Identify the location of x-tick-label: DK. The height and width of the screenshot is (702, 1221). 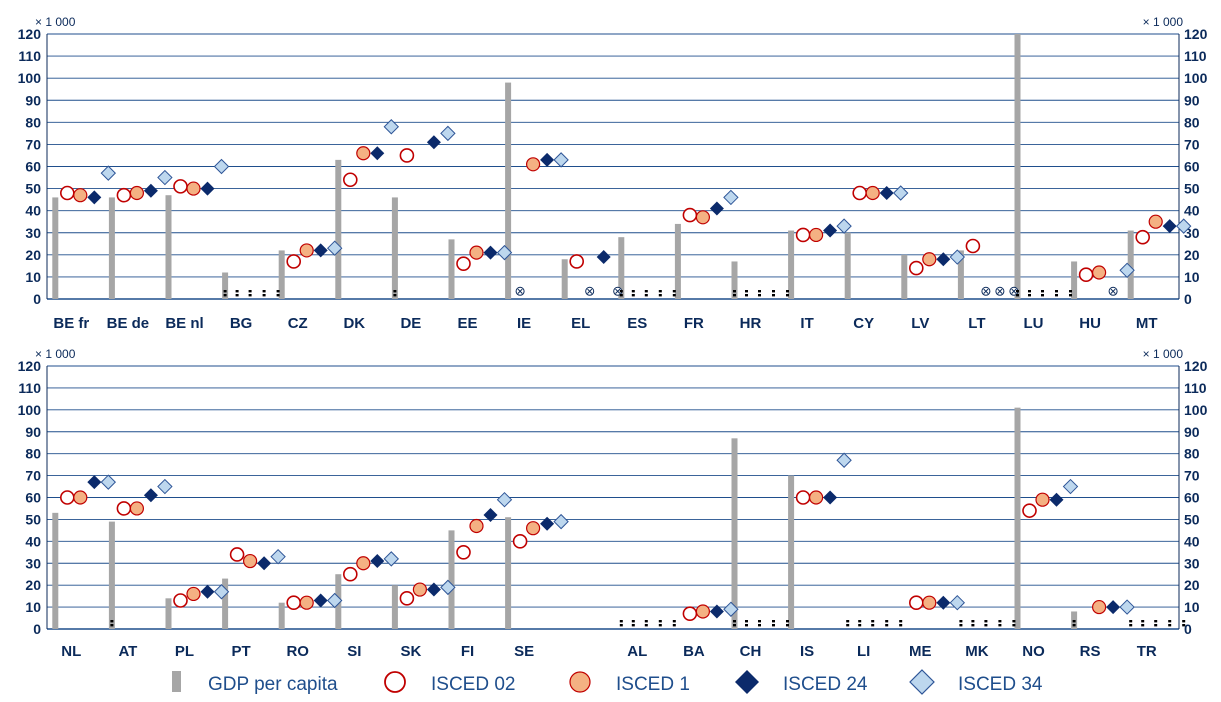
(354, 323).